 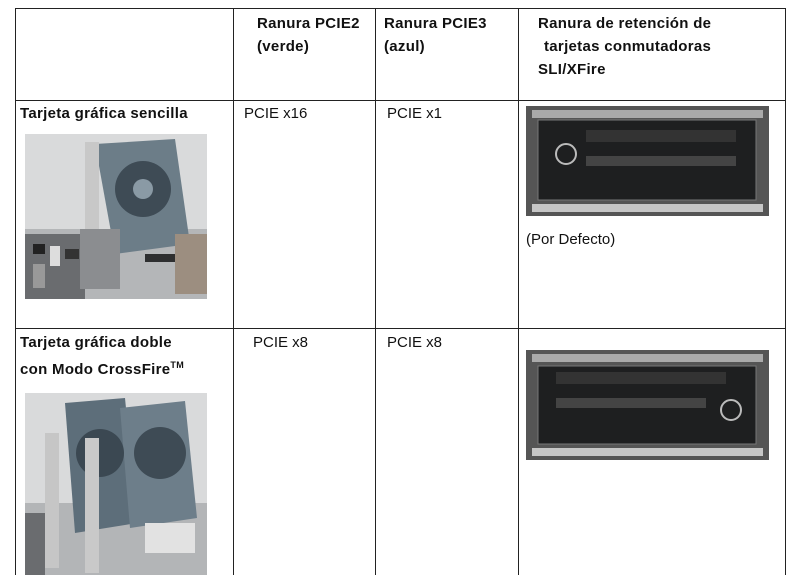 I want to click on row-label: Tarjeta gráfica sencilla, so click(x=104, y=113).